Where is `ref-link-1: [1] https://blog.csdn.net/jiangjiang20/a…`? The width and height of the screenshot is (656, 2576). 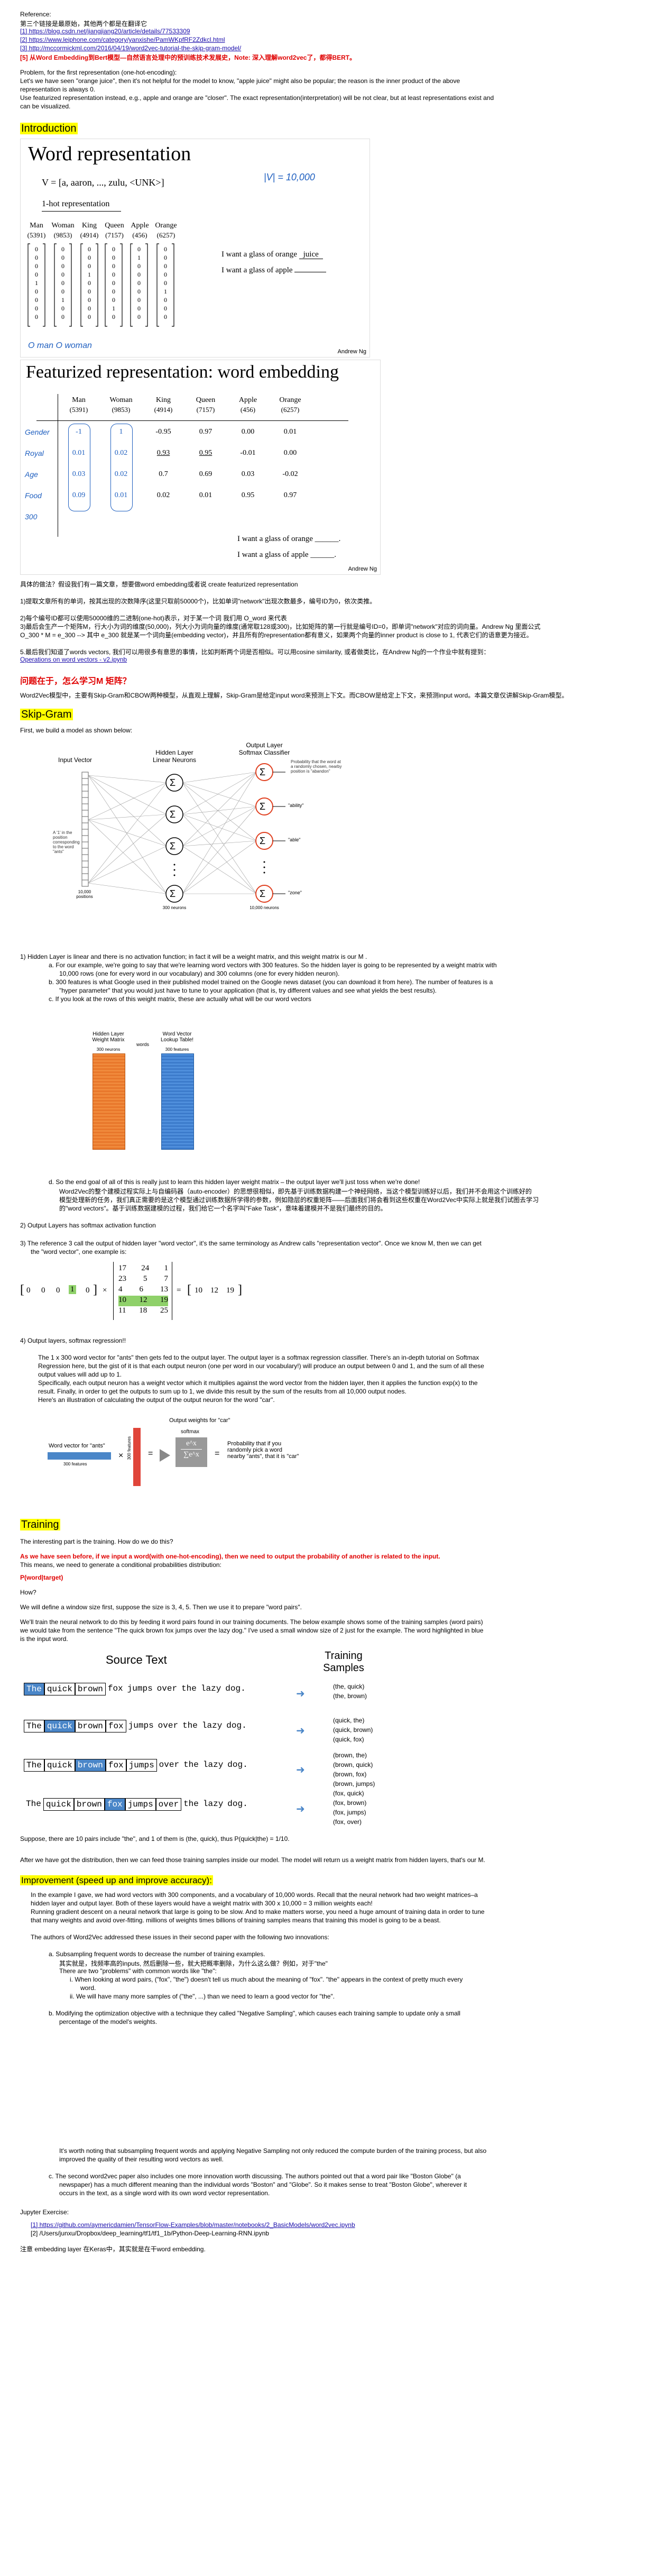 ref-link-1: [1] https://blog.csdn.net/jiangjiang20/a… is located at coordinates (105, 31).